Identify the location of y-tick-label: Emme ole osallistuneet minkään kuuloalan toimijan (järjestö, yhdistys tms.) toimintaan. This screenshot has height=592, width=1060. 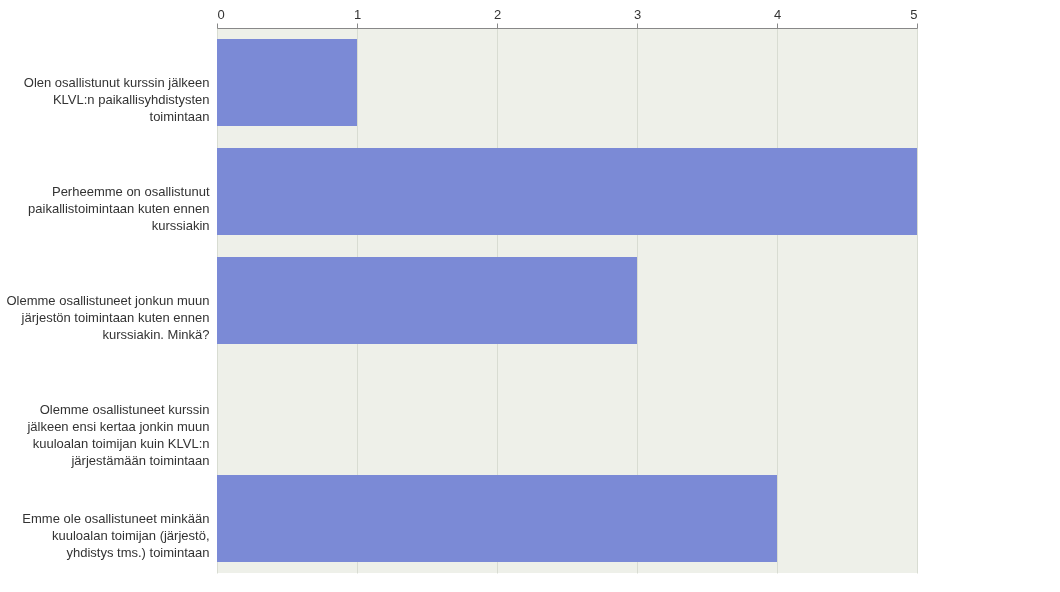
(116, 535).